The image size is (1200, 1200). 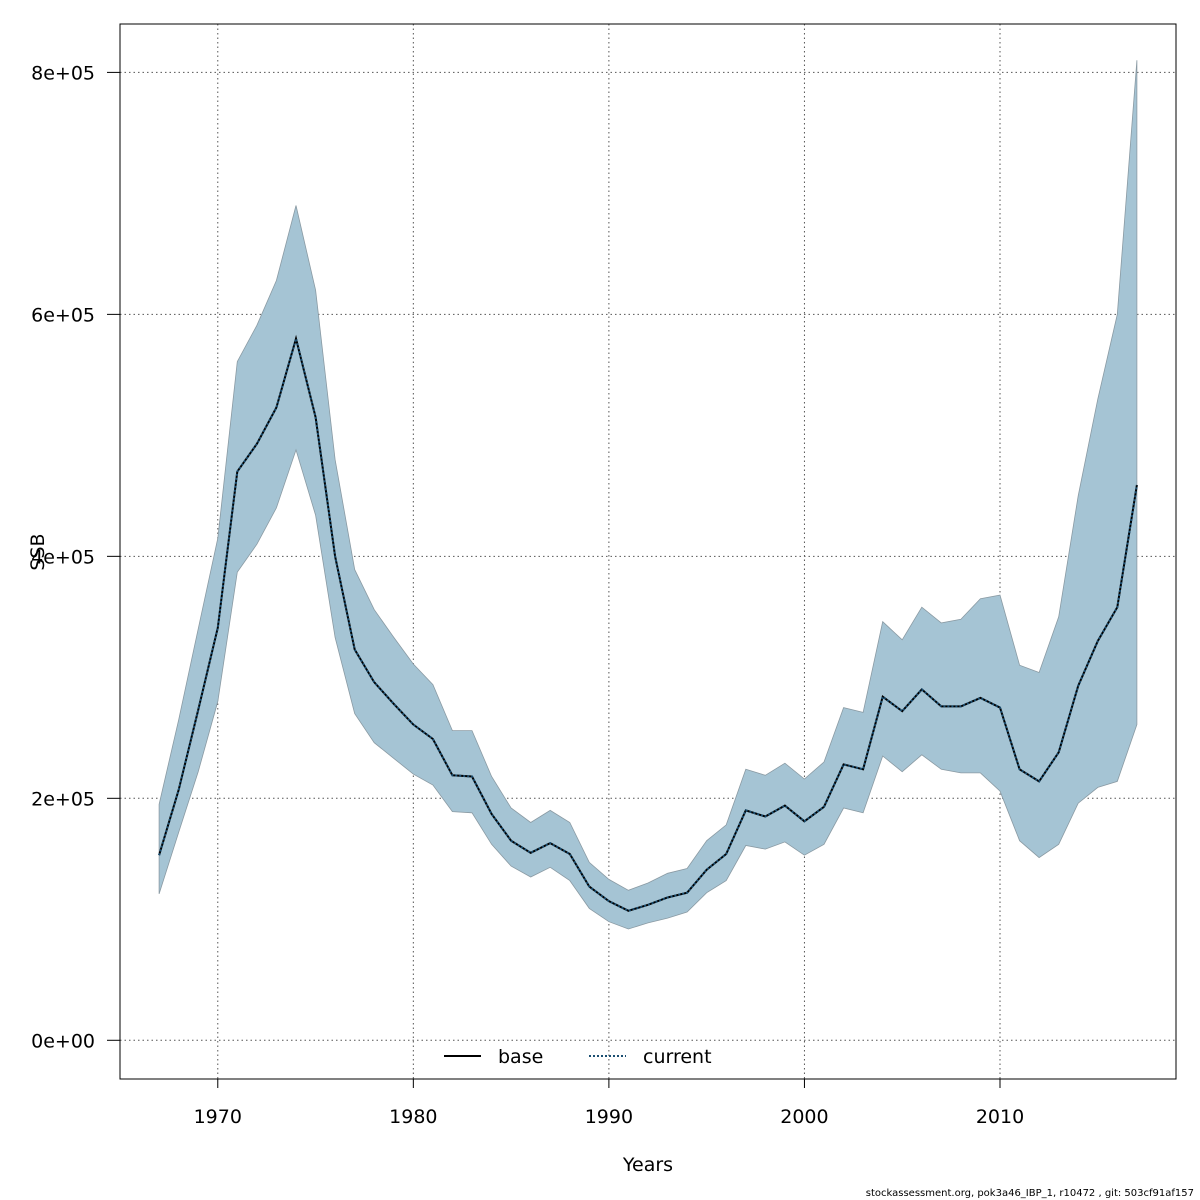 I want to click on y-axis: 0e+00 2e+05 4e+05 6e+05 8e+05, so click(x=75, y=557).